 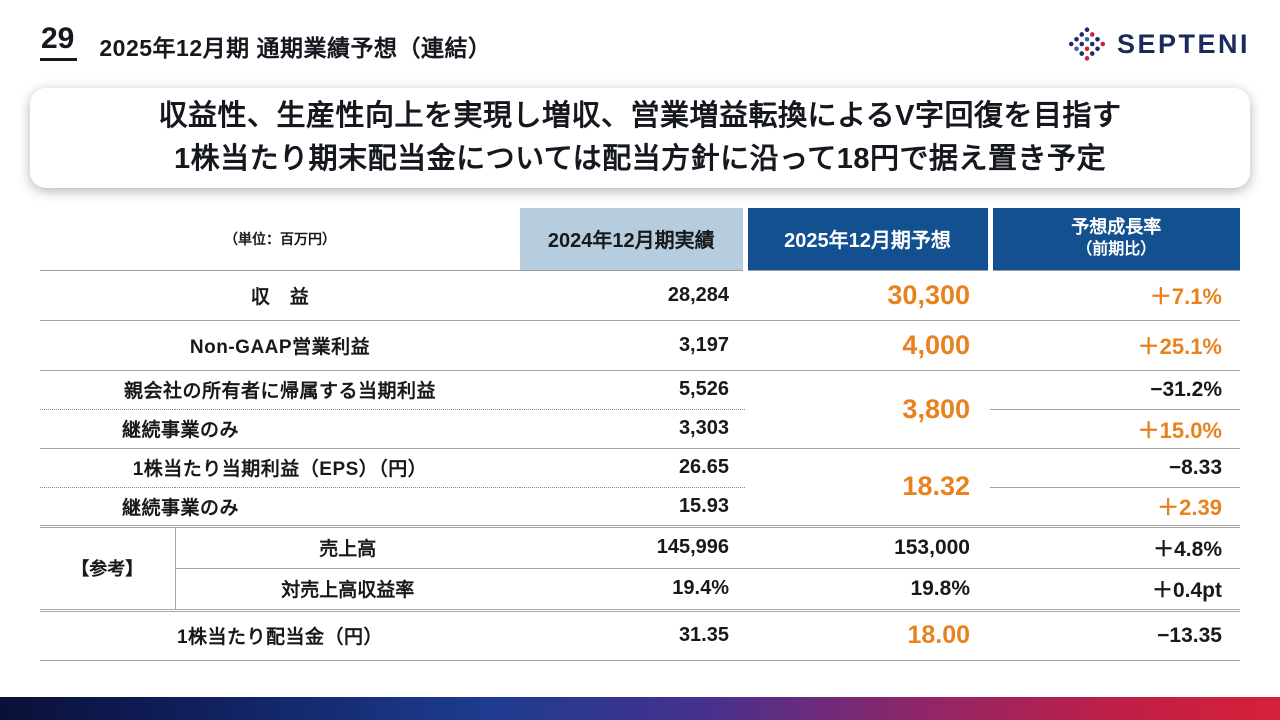 What do you see at coordinates (280, 468) in the screenshot?
I see `eps-label: 1株当たり当期利益（EPS）（円）` at bounding box center [280, 468].